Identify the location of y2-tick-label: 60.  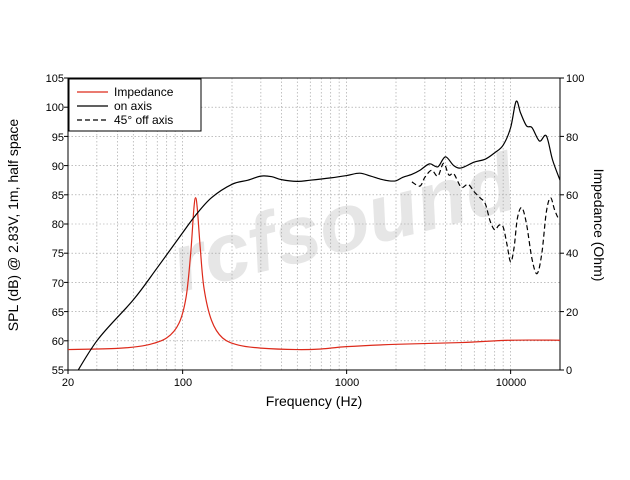
(572, 196).